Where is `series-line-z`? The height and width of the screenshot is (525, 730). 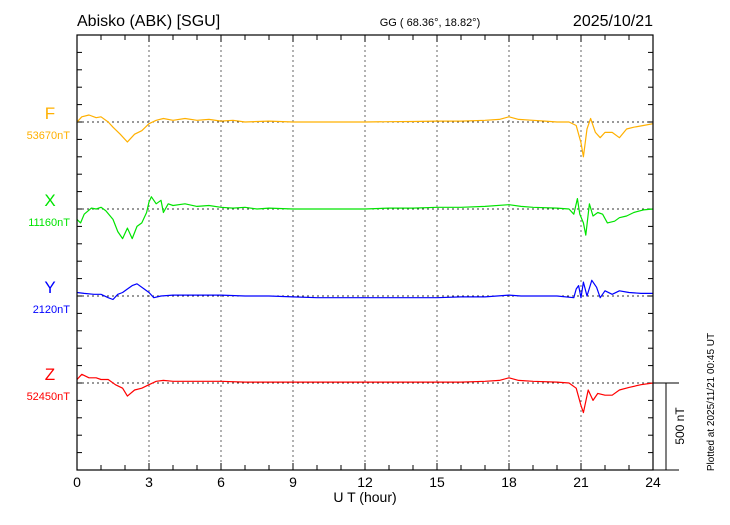 series-line-z is located at coordinates (365, 393).